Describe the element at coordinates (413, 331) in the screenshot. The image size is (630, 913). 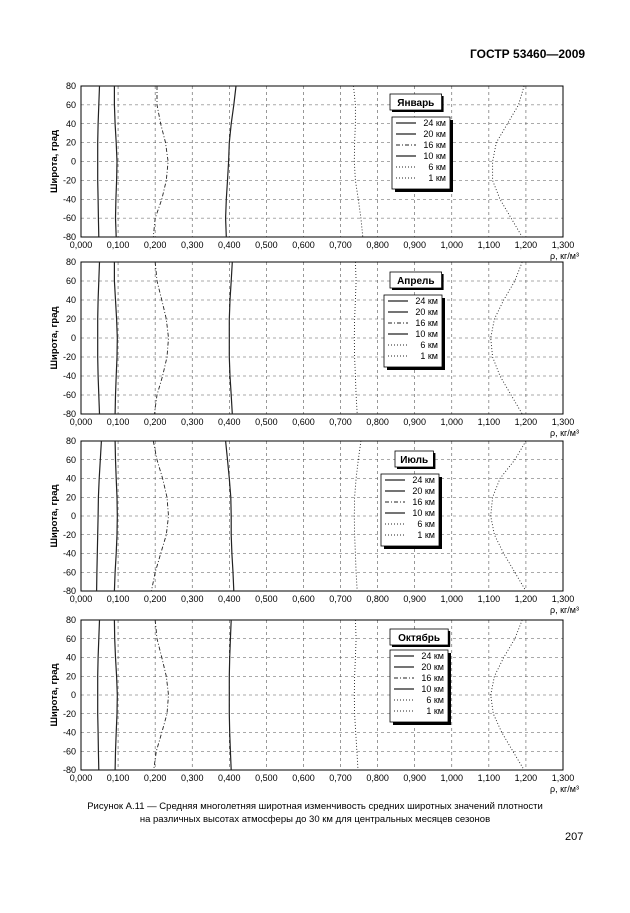
I see `legend-box` at that location.